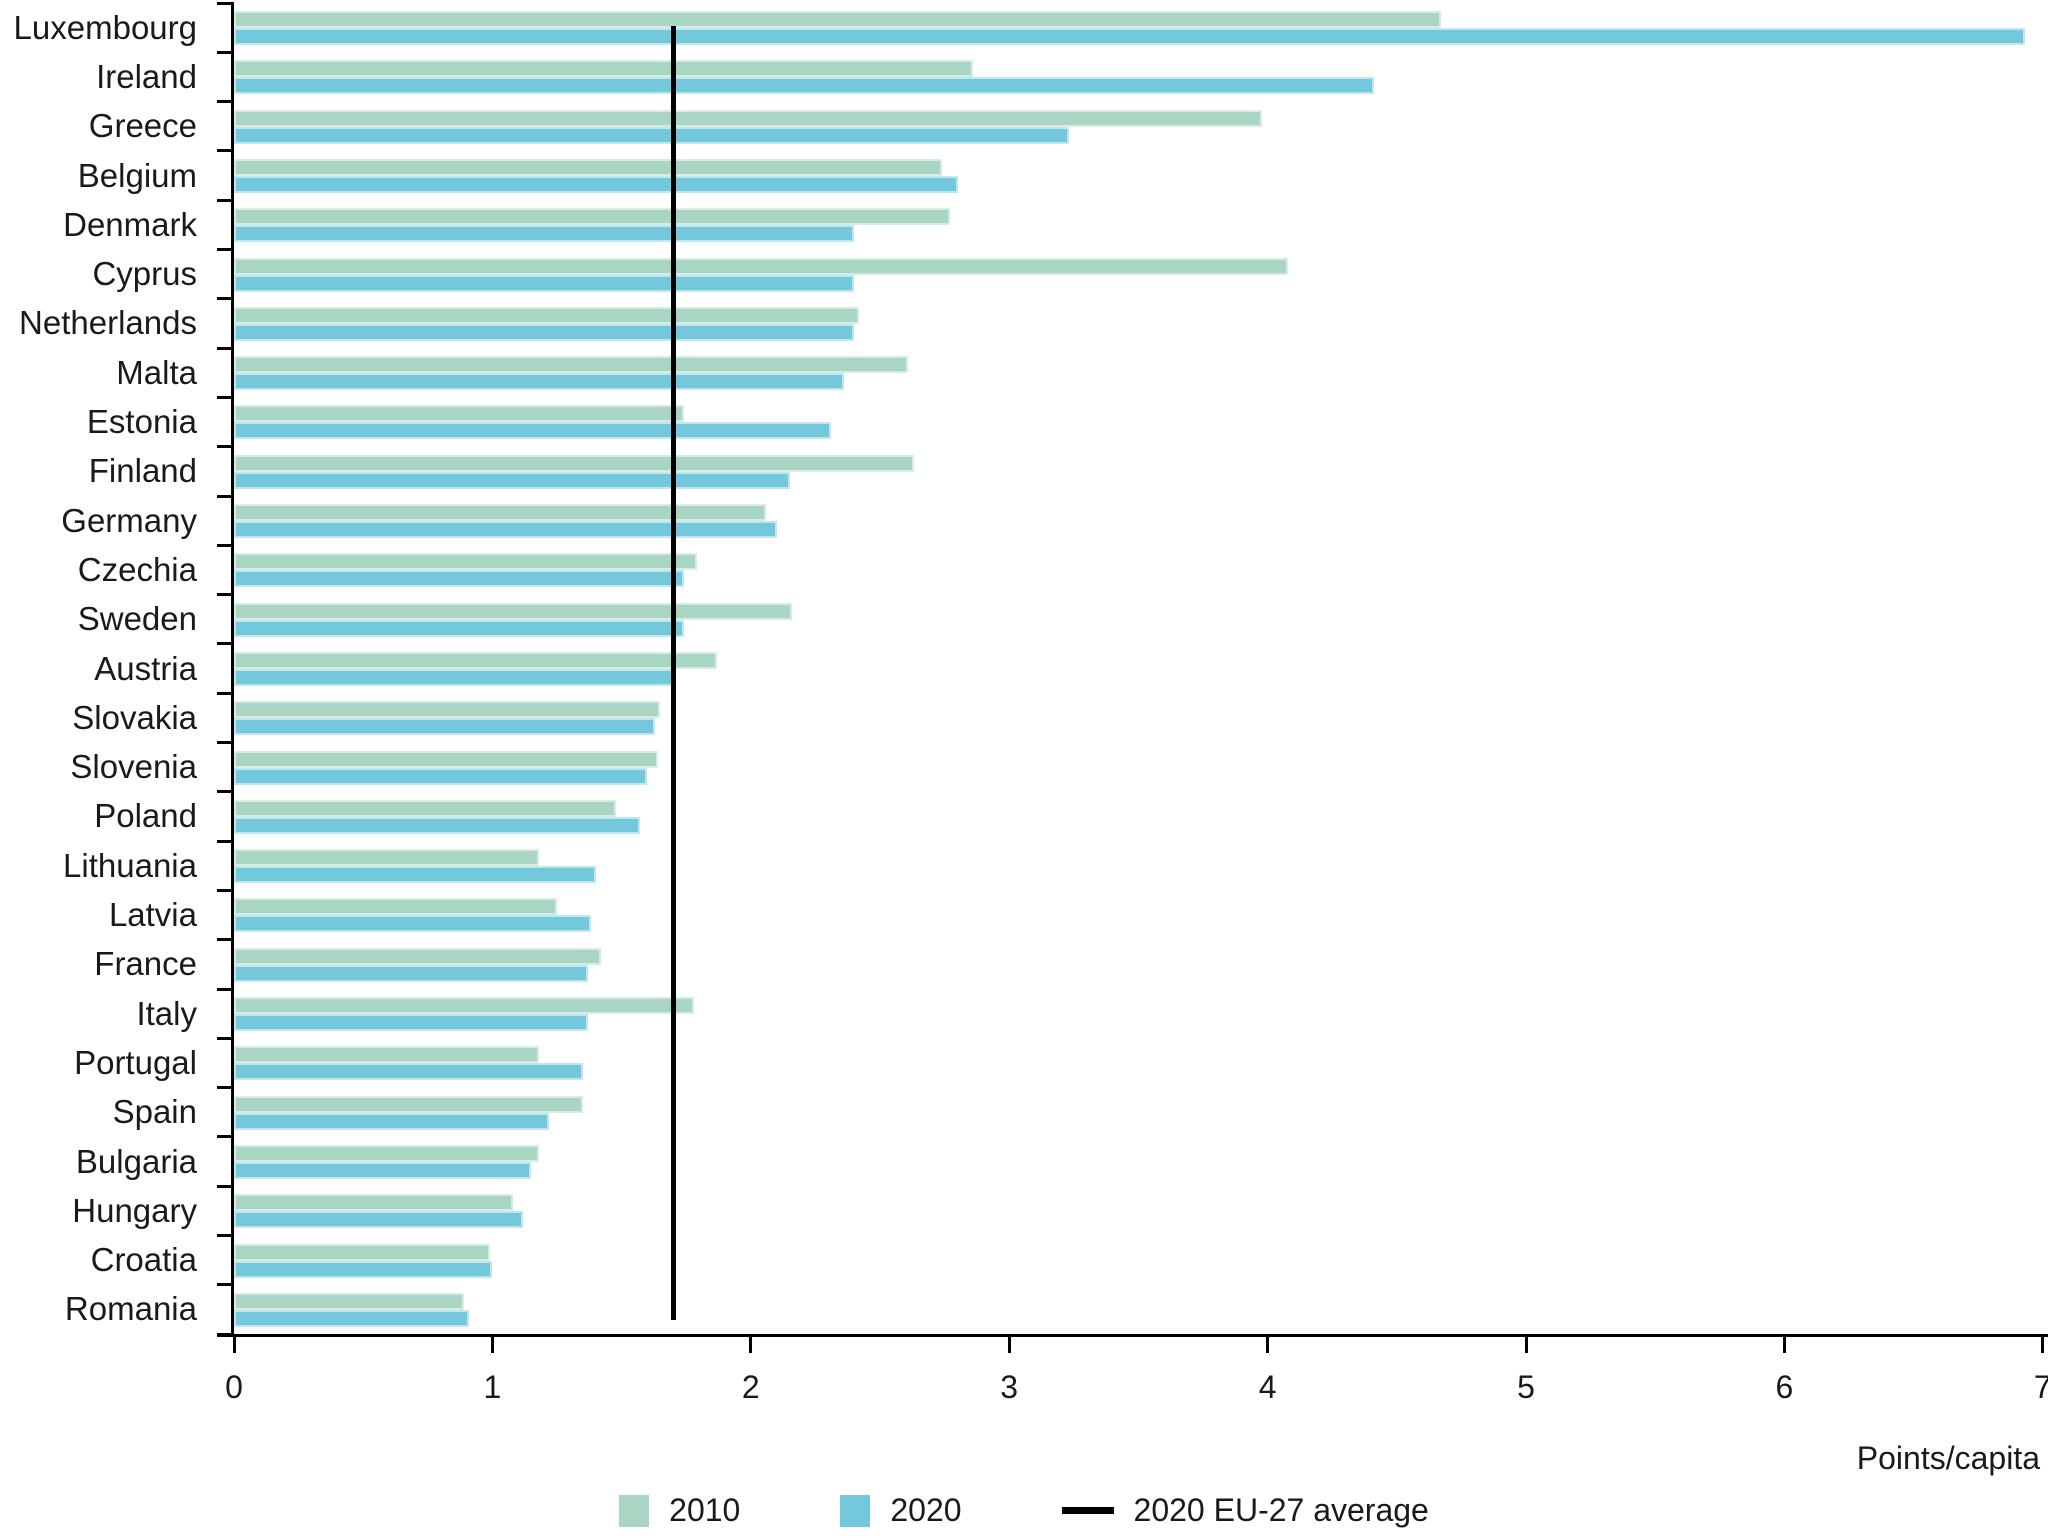 The image size is (2048, 1538). Describe the element at coordinates (134, 717) in the screenshot. I see `category-label: Slovakia` at that location.